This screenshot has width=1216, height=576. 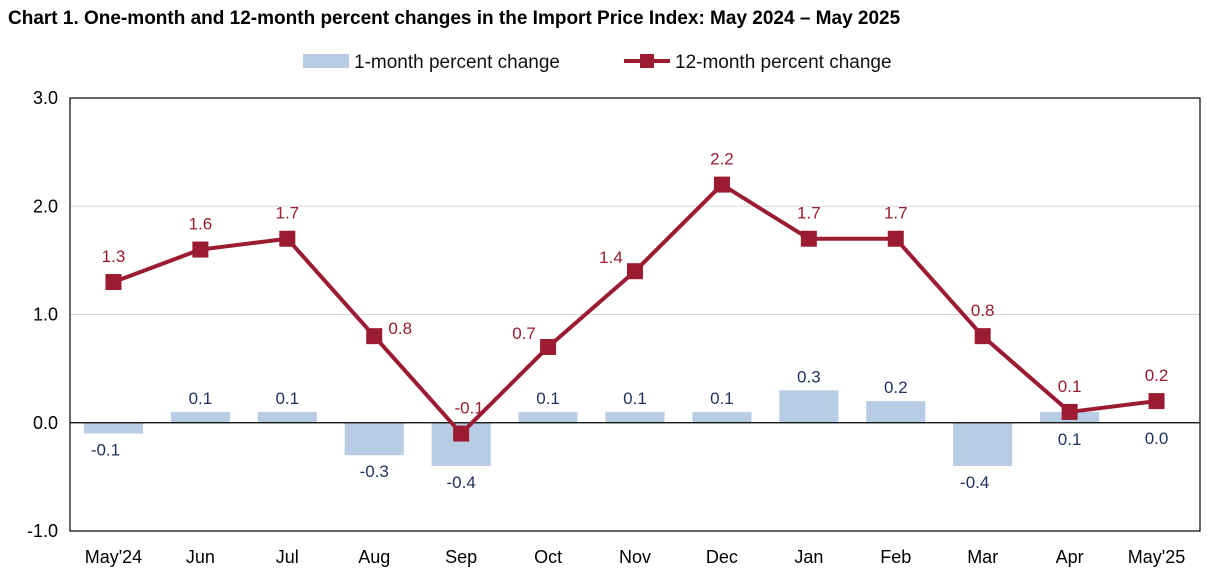 What do you see at coordinates (1157, 438) in the screenshot?
I see `bar-data-label: 0.0` at bounding box center [1157, 438].